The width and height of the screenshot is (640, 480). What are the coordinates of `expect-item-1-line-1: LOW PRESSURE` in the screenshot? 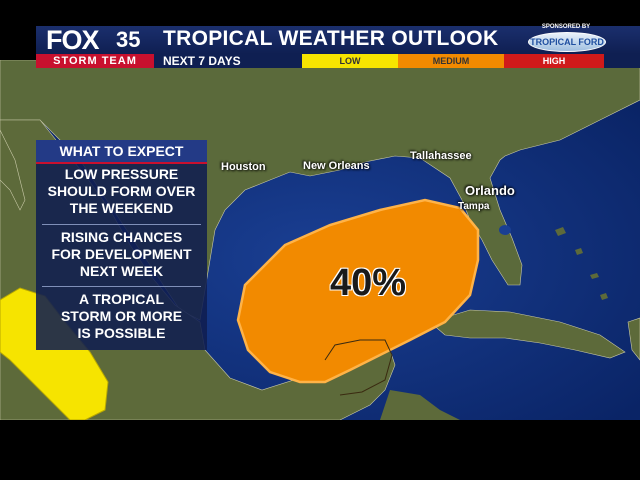 It's located at (121, 174).